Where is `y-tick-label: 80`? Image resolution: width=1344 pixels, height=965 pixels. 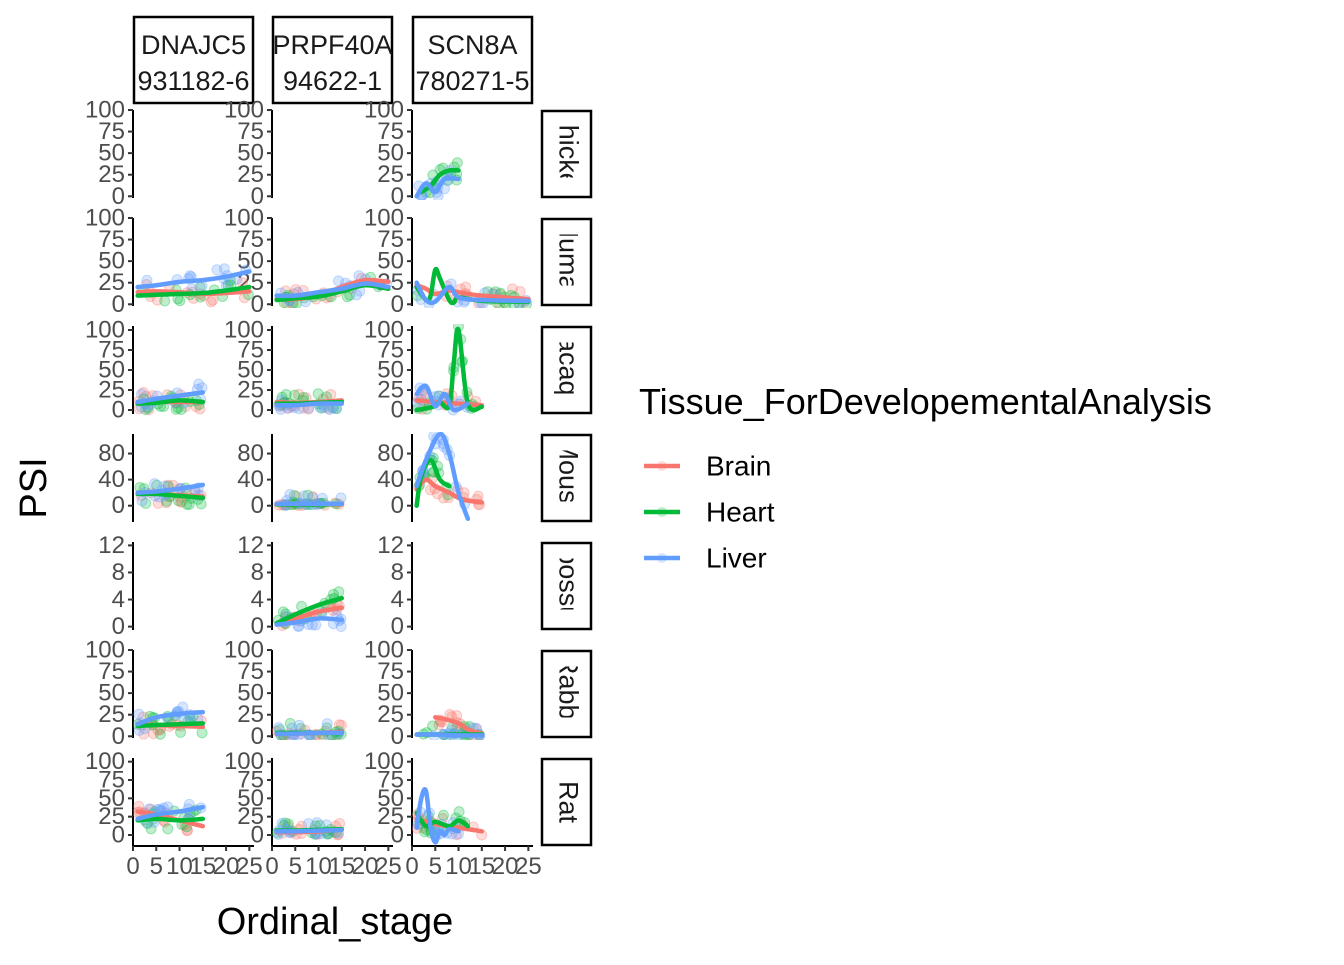
y-tick-label: 80 is located at coordinates (390, 453).